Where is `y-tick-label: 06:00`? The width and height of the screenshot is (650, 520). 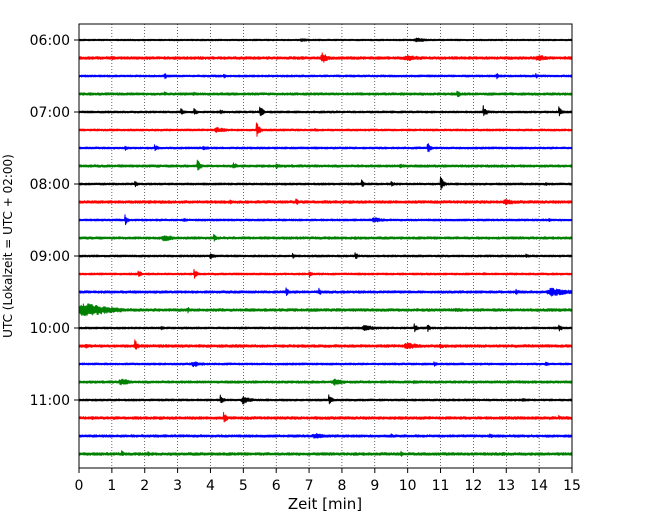 y-tick-label: 06:00 is located at coordinates (50, 41).